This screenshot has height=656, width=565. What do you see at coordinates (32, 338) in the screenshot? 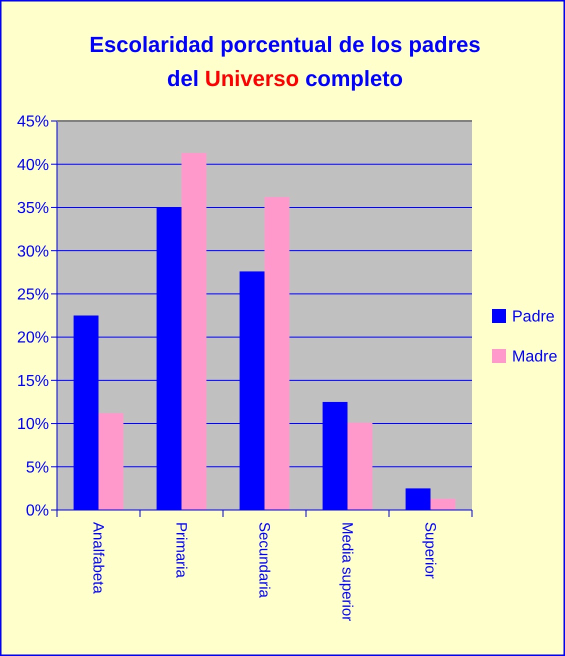
I see `y-tick-label: 20%` at bounding box center [32, 338].